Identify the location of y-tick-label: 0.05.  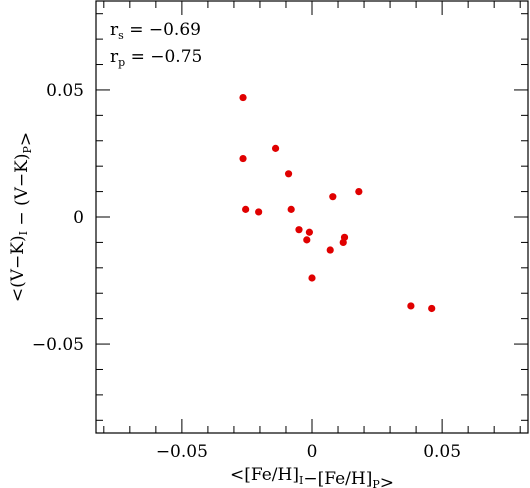
(65, 91).